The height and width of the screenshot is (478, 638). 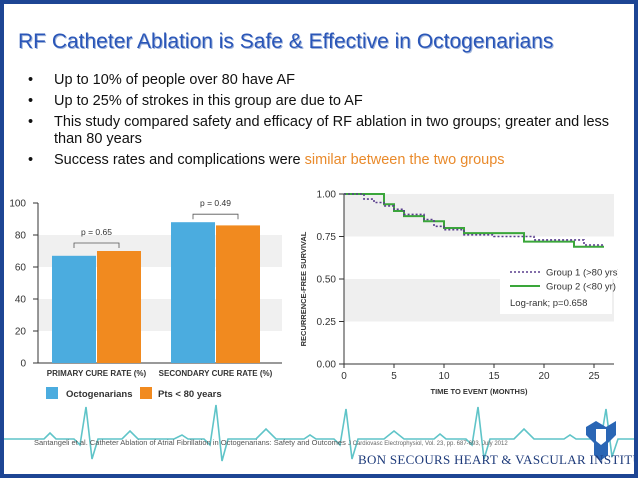 What do you see at coordinates (544, 376) in the screenshot?
I see `x-tick-label: 20` at bounding box center [544, 376].